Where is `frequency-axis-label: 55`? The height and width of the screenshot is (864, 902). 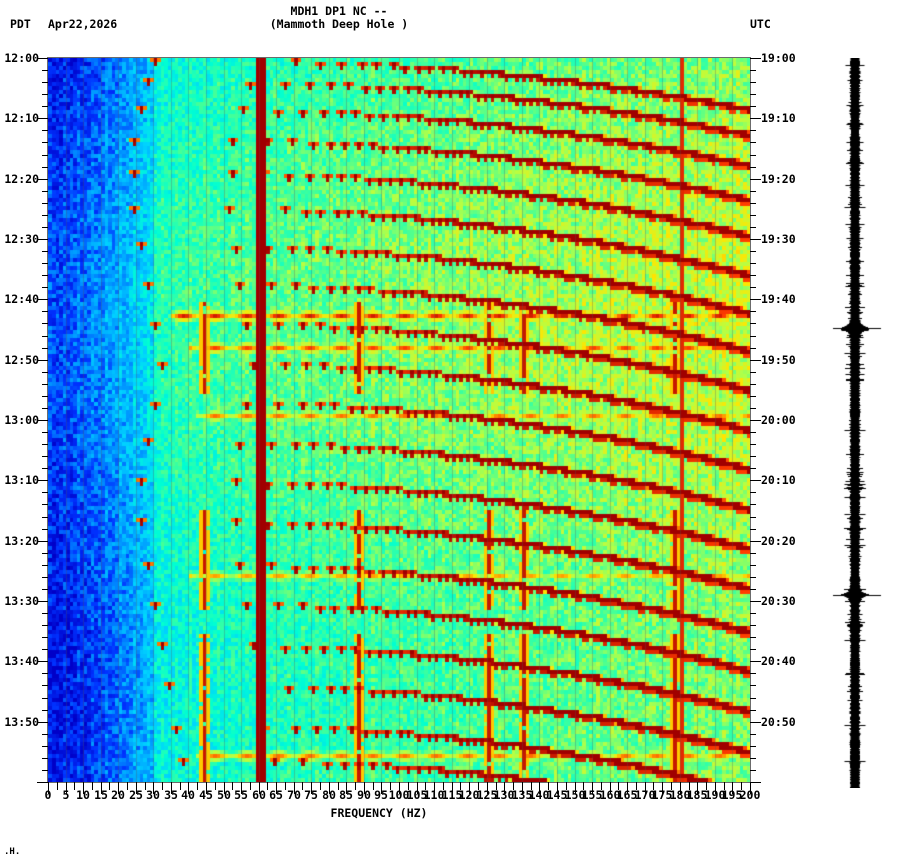 frequency-axis-label: 55 is located at coordinates (241, 795).